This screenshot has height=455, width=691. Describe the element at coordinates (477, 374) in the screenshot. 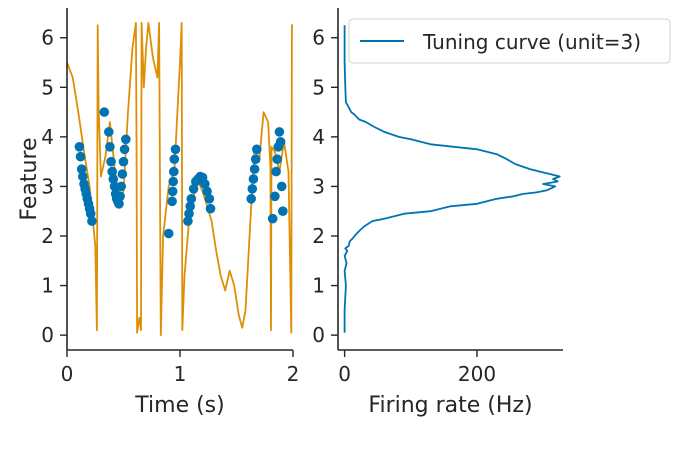

I see `x-tick-label: 200` at that location.